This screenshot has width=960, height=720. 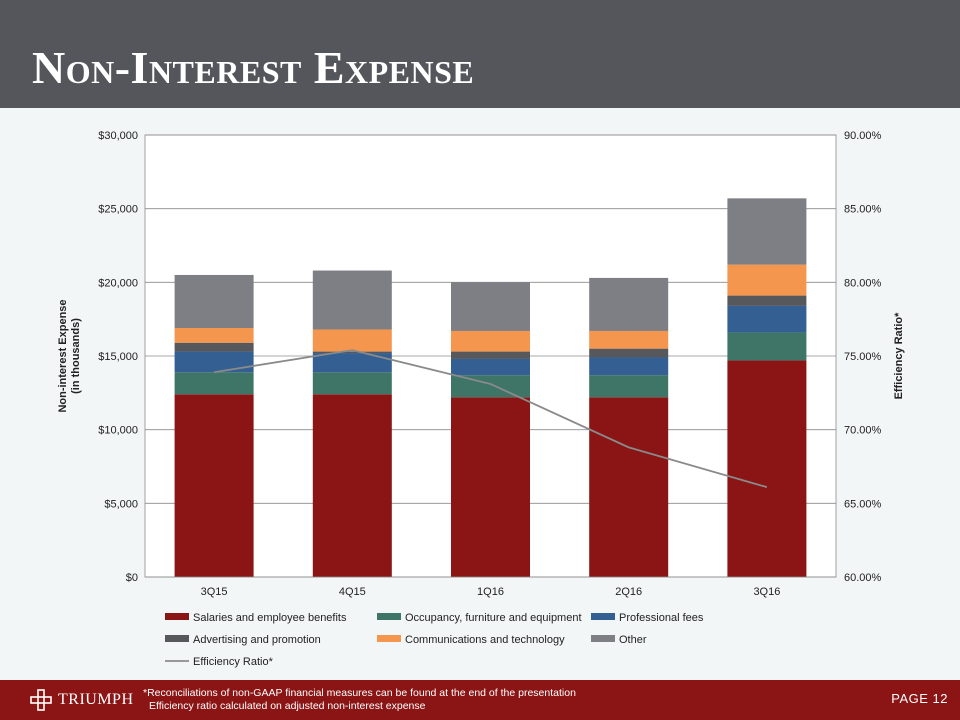 What do you see at coordinates (863, 283) in the screenshot?
I see `y-right-tick-label: 80.00%` at bounding box center [863, 283].